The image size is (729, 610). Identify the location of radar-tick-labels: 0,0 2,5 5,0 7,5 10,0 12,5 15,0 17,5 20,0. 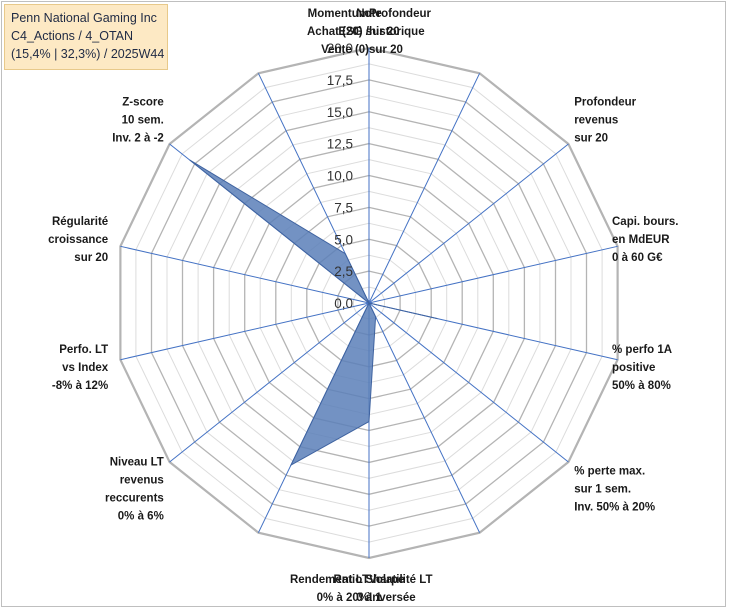
(340, 176).